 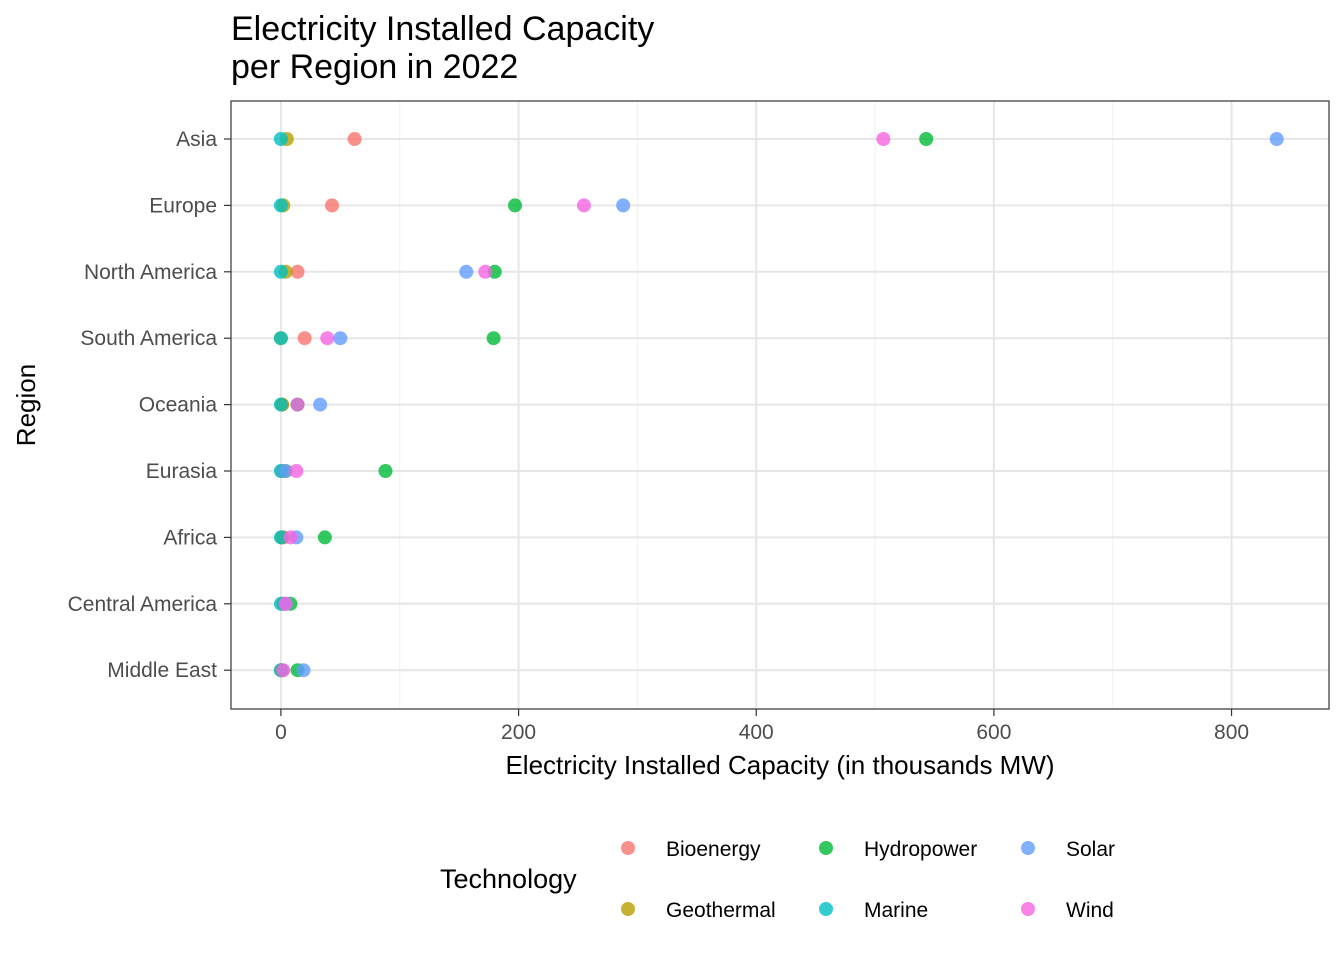 What do you see at coordinates (190, 537) in the screenshot?
I see `y-tick-label: Africa` at bounding box center [190, 537].